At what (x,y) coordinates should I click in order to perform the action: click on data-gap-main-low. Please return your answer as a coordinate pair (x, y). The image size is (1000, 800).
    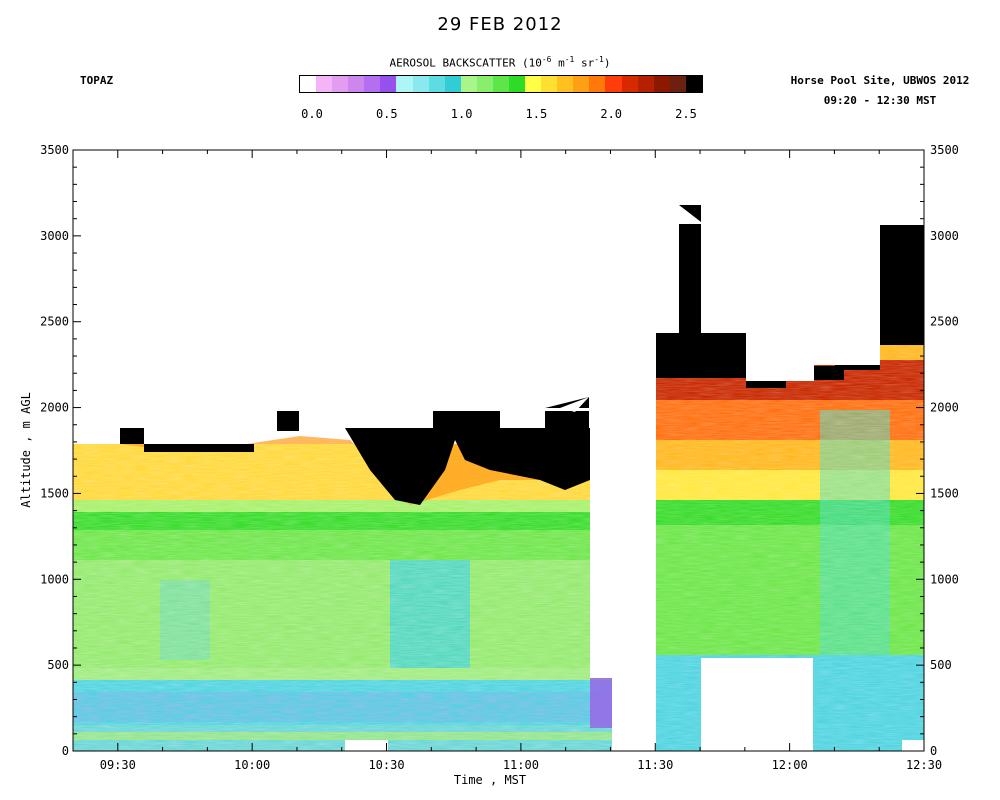
    Looking at the image, I should click on (634, 714).